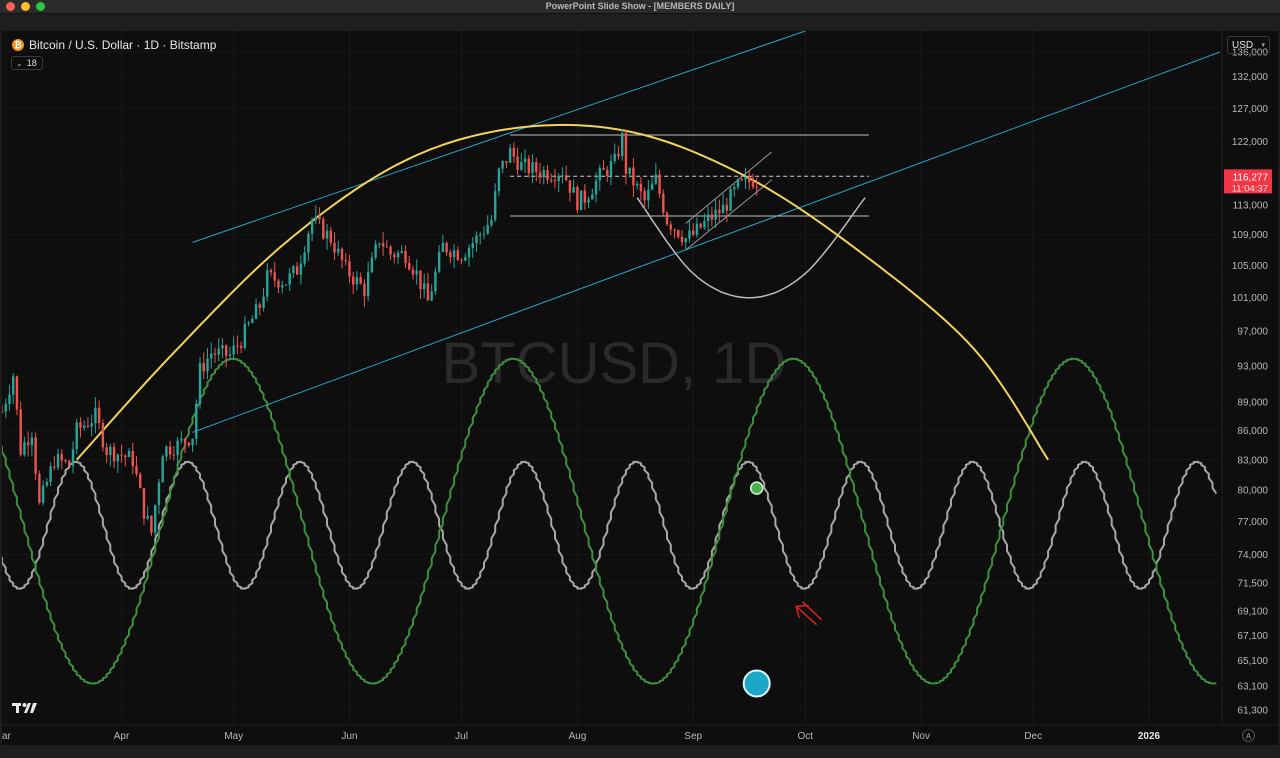  What do you see at coordinates (25, 6) in the screenshot?
I see `minimize-window-button` at bounding box center [25, 6].